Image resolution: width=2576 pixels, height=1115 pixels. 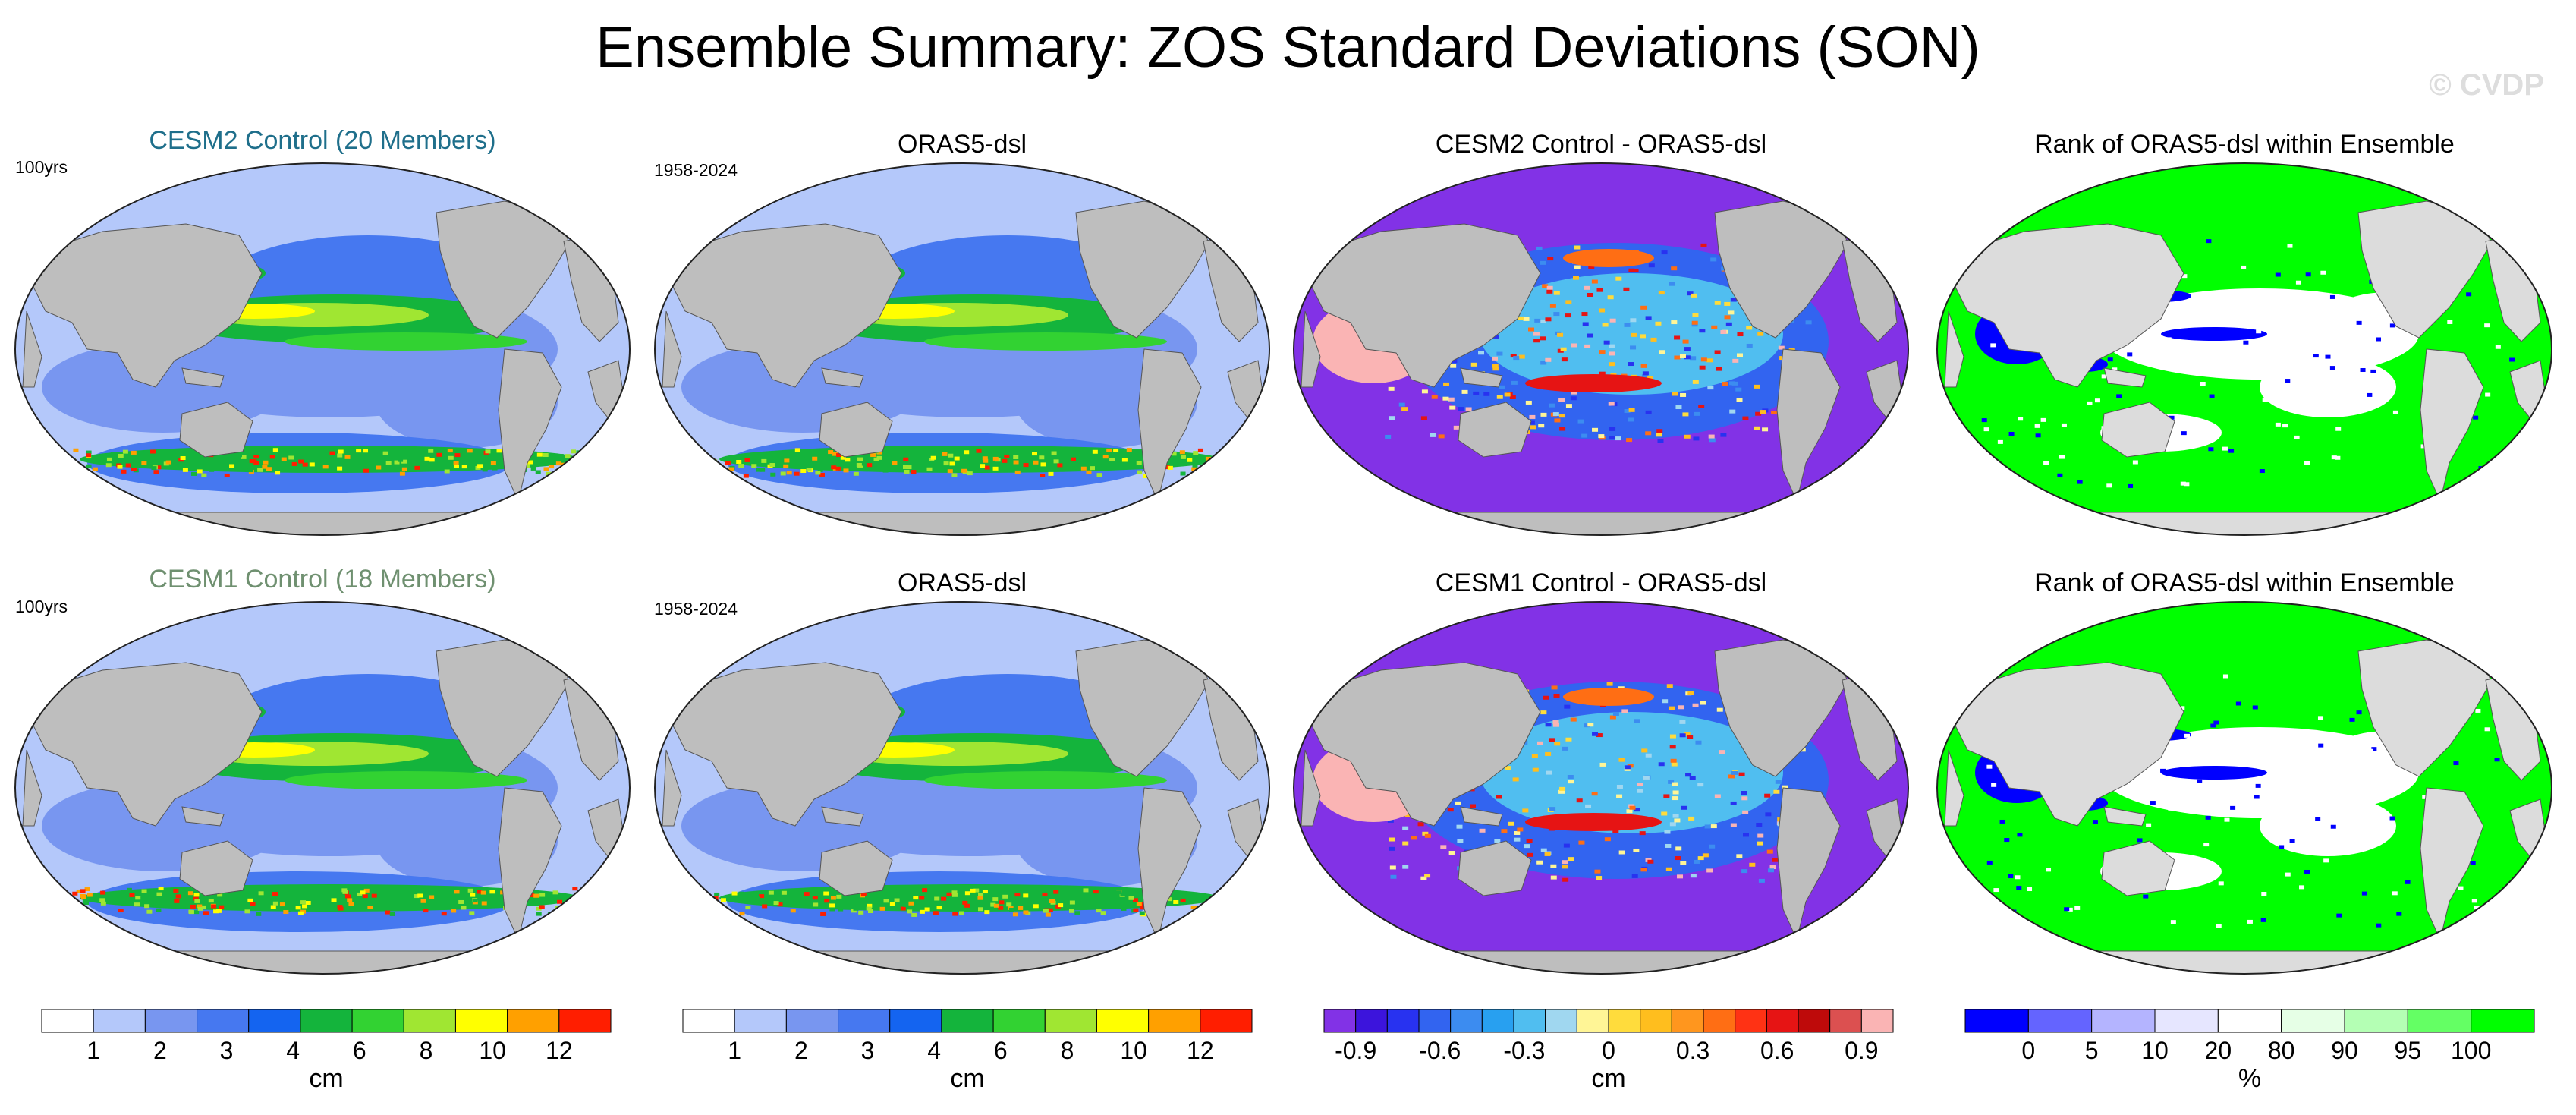 What do you see at coordinates (41, 167) in the screenshot?
I see `panel-corner-cesm2-years: 100yrs` at bounding box center [41, 167].